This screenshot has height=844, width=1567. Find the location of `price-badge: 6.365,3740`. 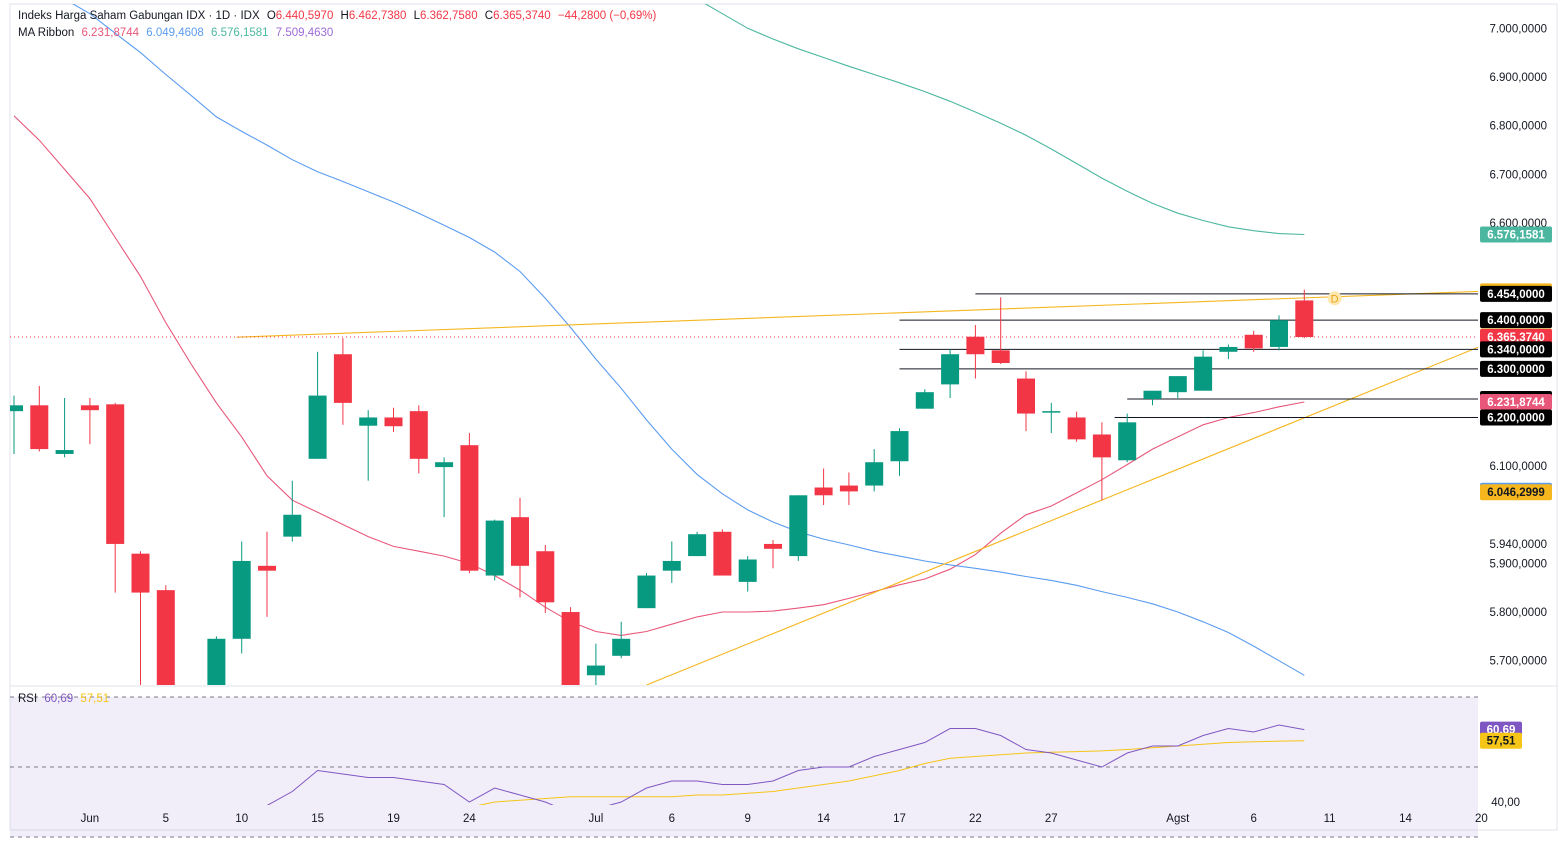

price-badge: 6.365,3740 is located at coordinates (1516, 337).